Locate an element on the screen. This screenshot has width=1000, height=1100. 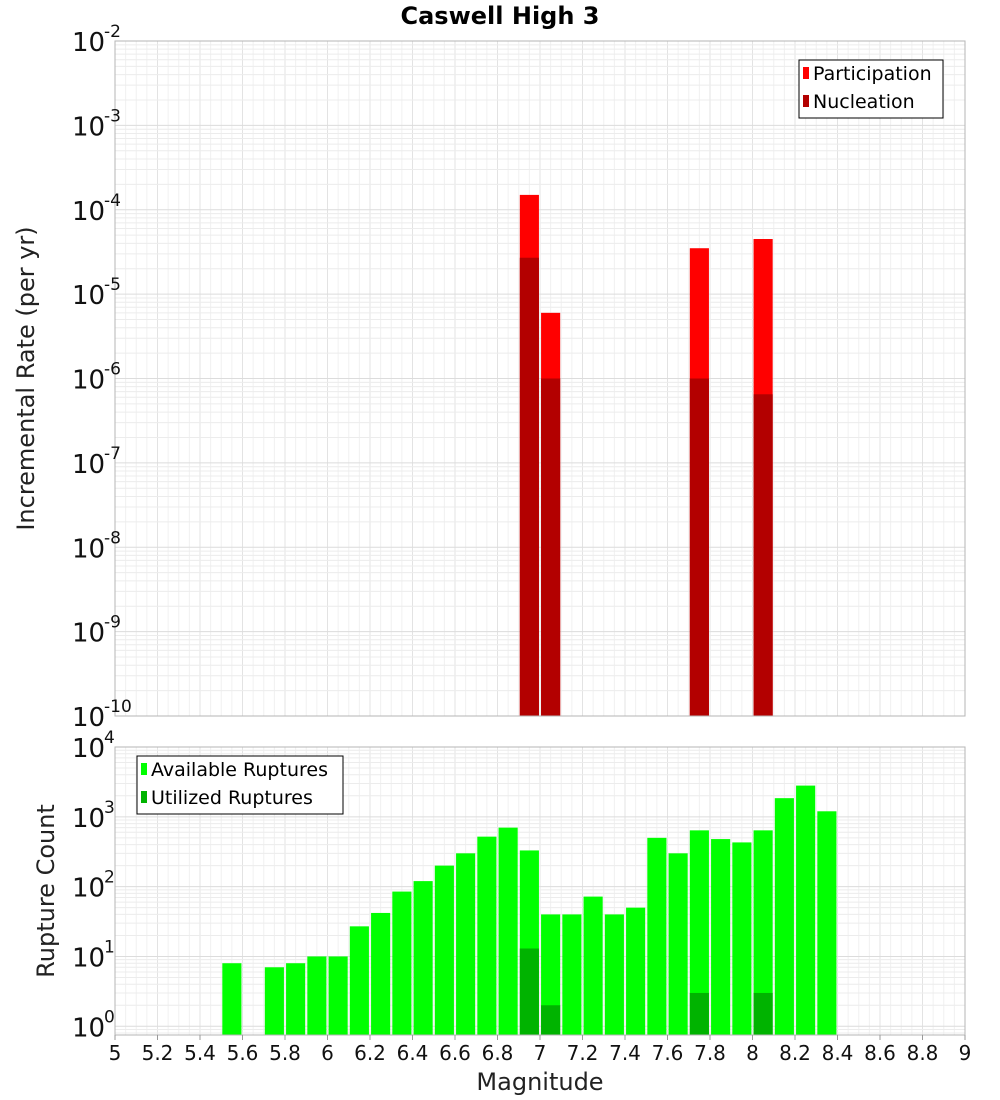
rate-legend: Participation Nucleation is located at coordinates (871, 89).